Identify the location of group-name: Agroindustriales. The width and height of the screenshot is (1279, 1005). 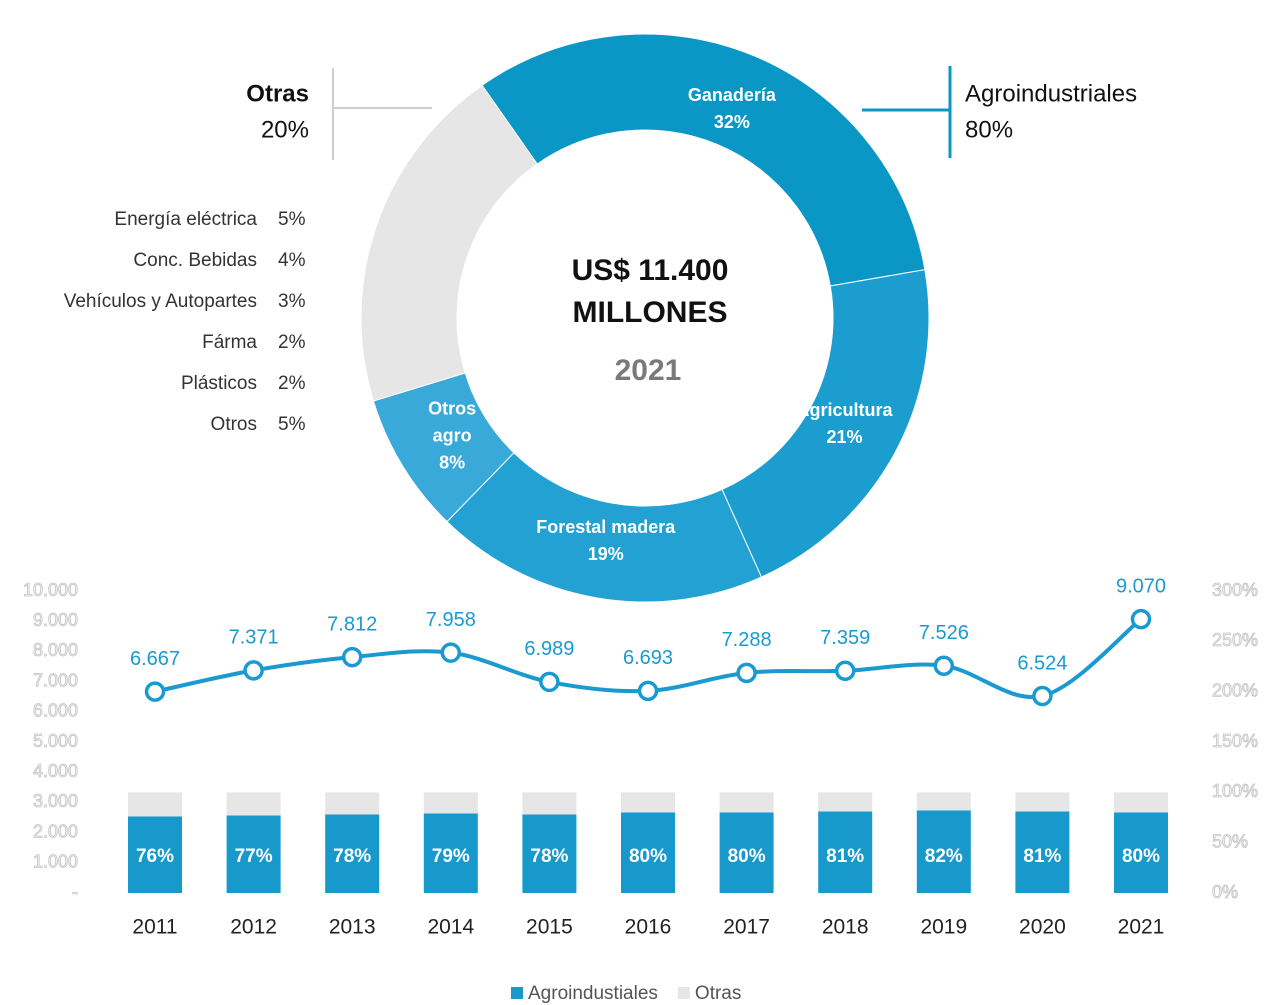
(1051, 93).